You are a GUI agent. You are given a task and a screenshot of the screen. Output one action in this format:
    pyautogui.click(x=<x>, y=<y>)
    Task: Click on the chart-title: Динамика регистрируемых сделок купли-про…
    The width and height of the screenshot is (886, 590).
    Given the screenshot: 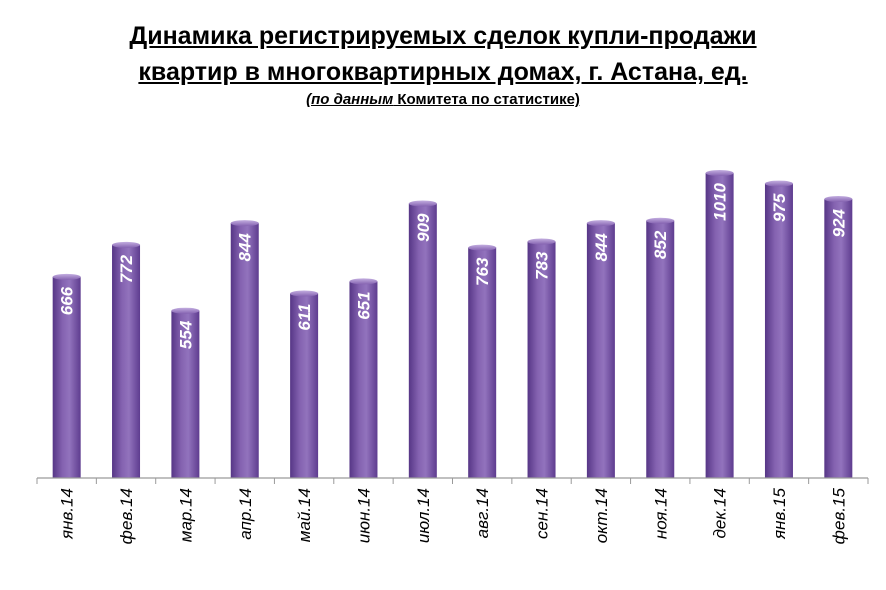 What is the action you would take?
    pyautogui.click(x=443, y=54)
    